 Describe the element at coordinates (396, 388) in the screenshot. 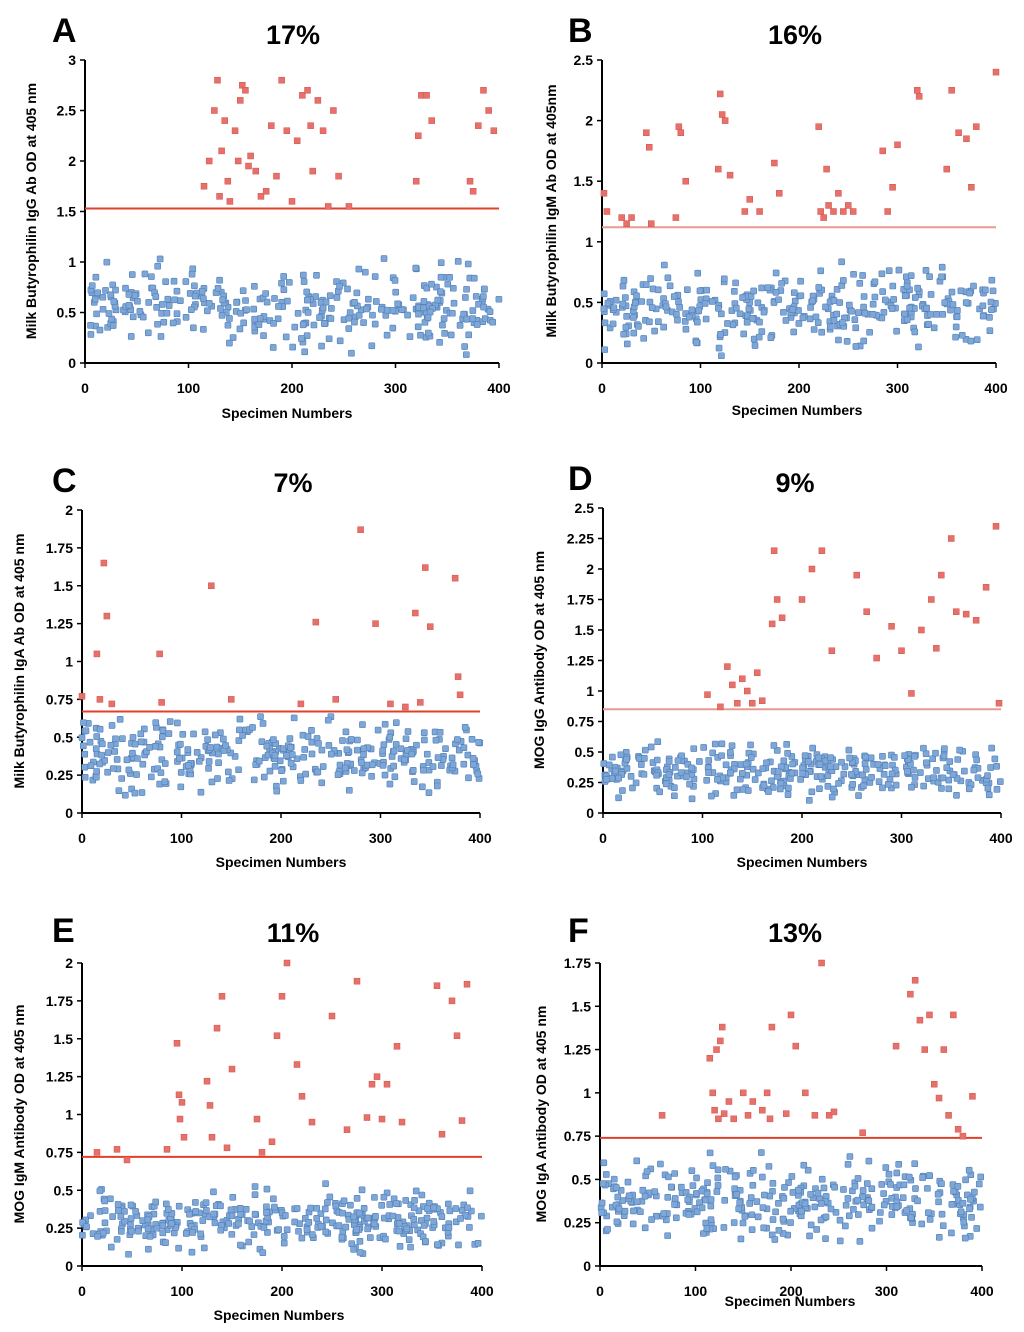

I see `x-tick-label: 300` at that location.